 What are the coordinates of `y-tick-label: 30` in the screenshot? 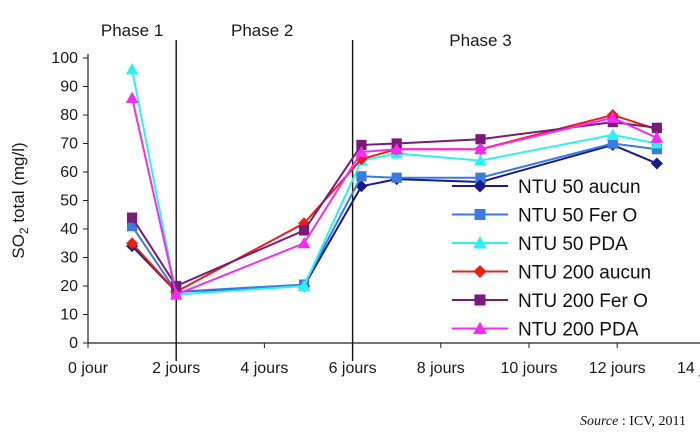 It's located at (69, 258).